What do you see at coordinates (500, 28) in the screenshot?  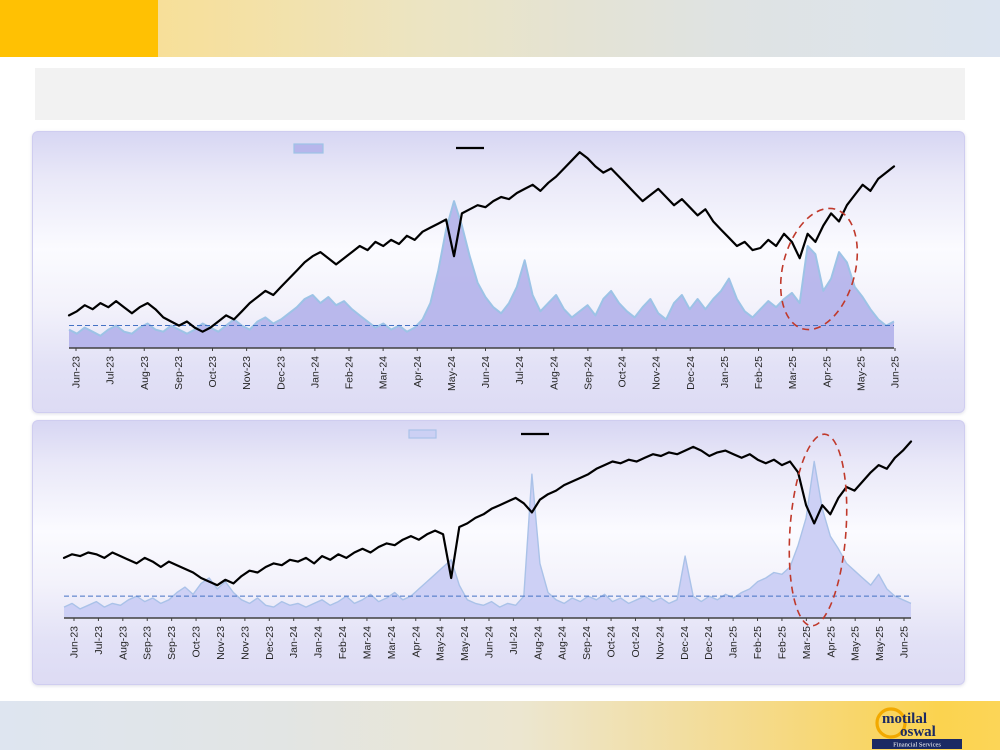 I see `header-gradient-bar` at bounding box center [500, 28].